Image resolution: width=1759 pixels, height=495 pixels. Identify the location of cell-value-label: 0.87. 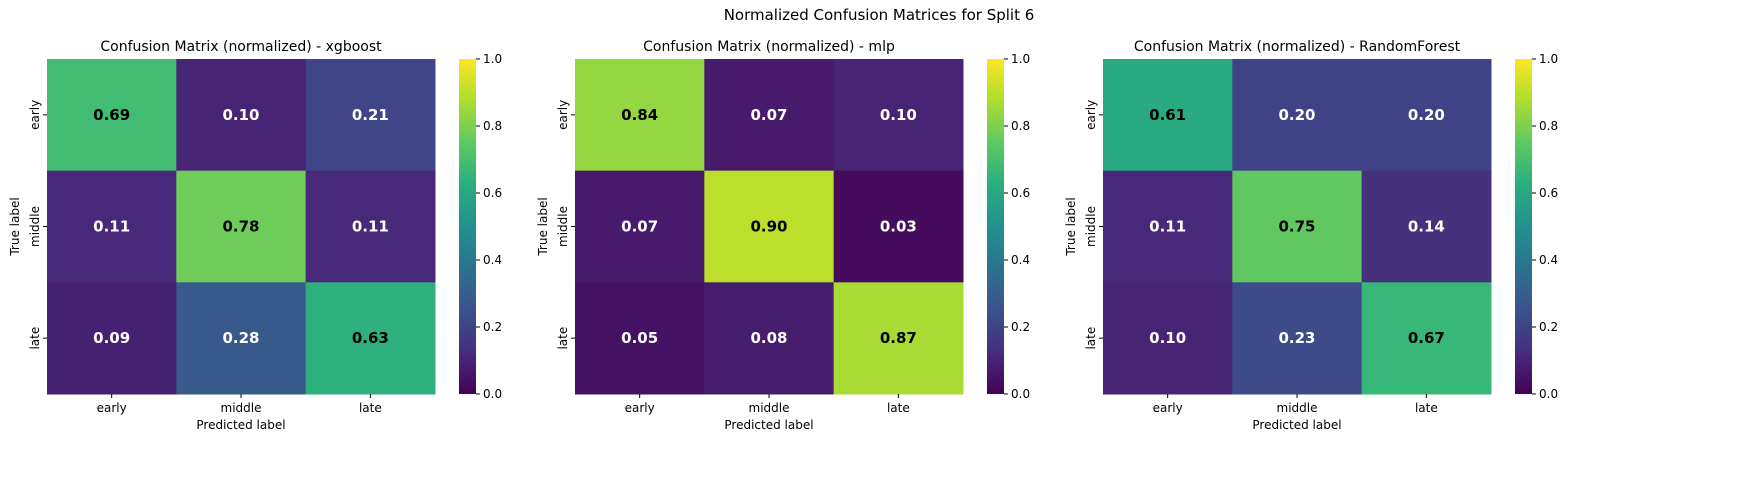
(898, 338).